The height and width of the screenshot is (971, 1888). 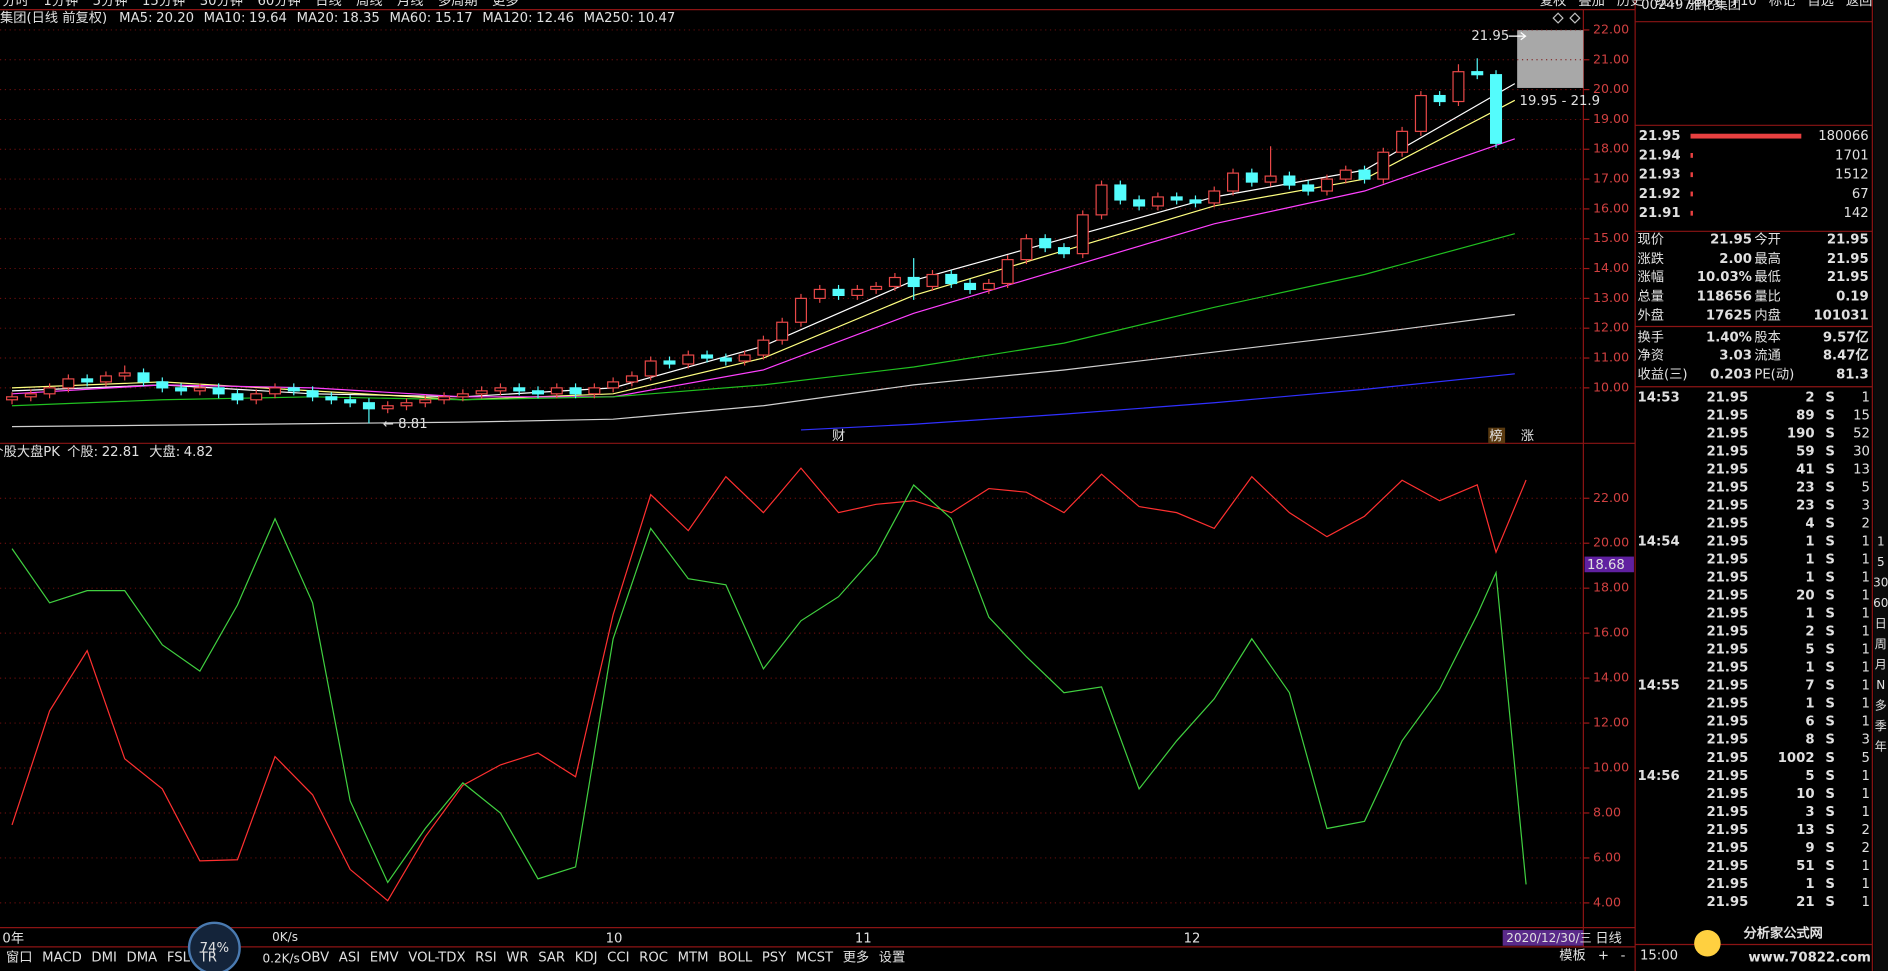 I want to click on tick-volume: 190, so click(x=1801, y=434).